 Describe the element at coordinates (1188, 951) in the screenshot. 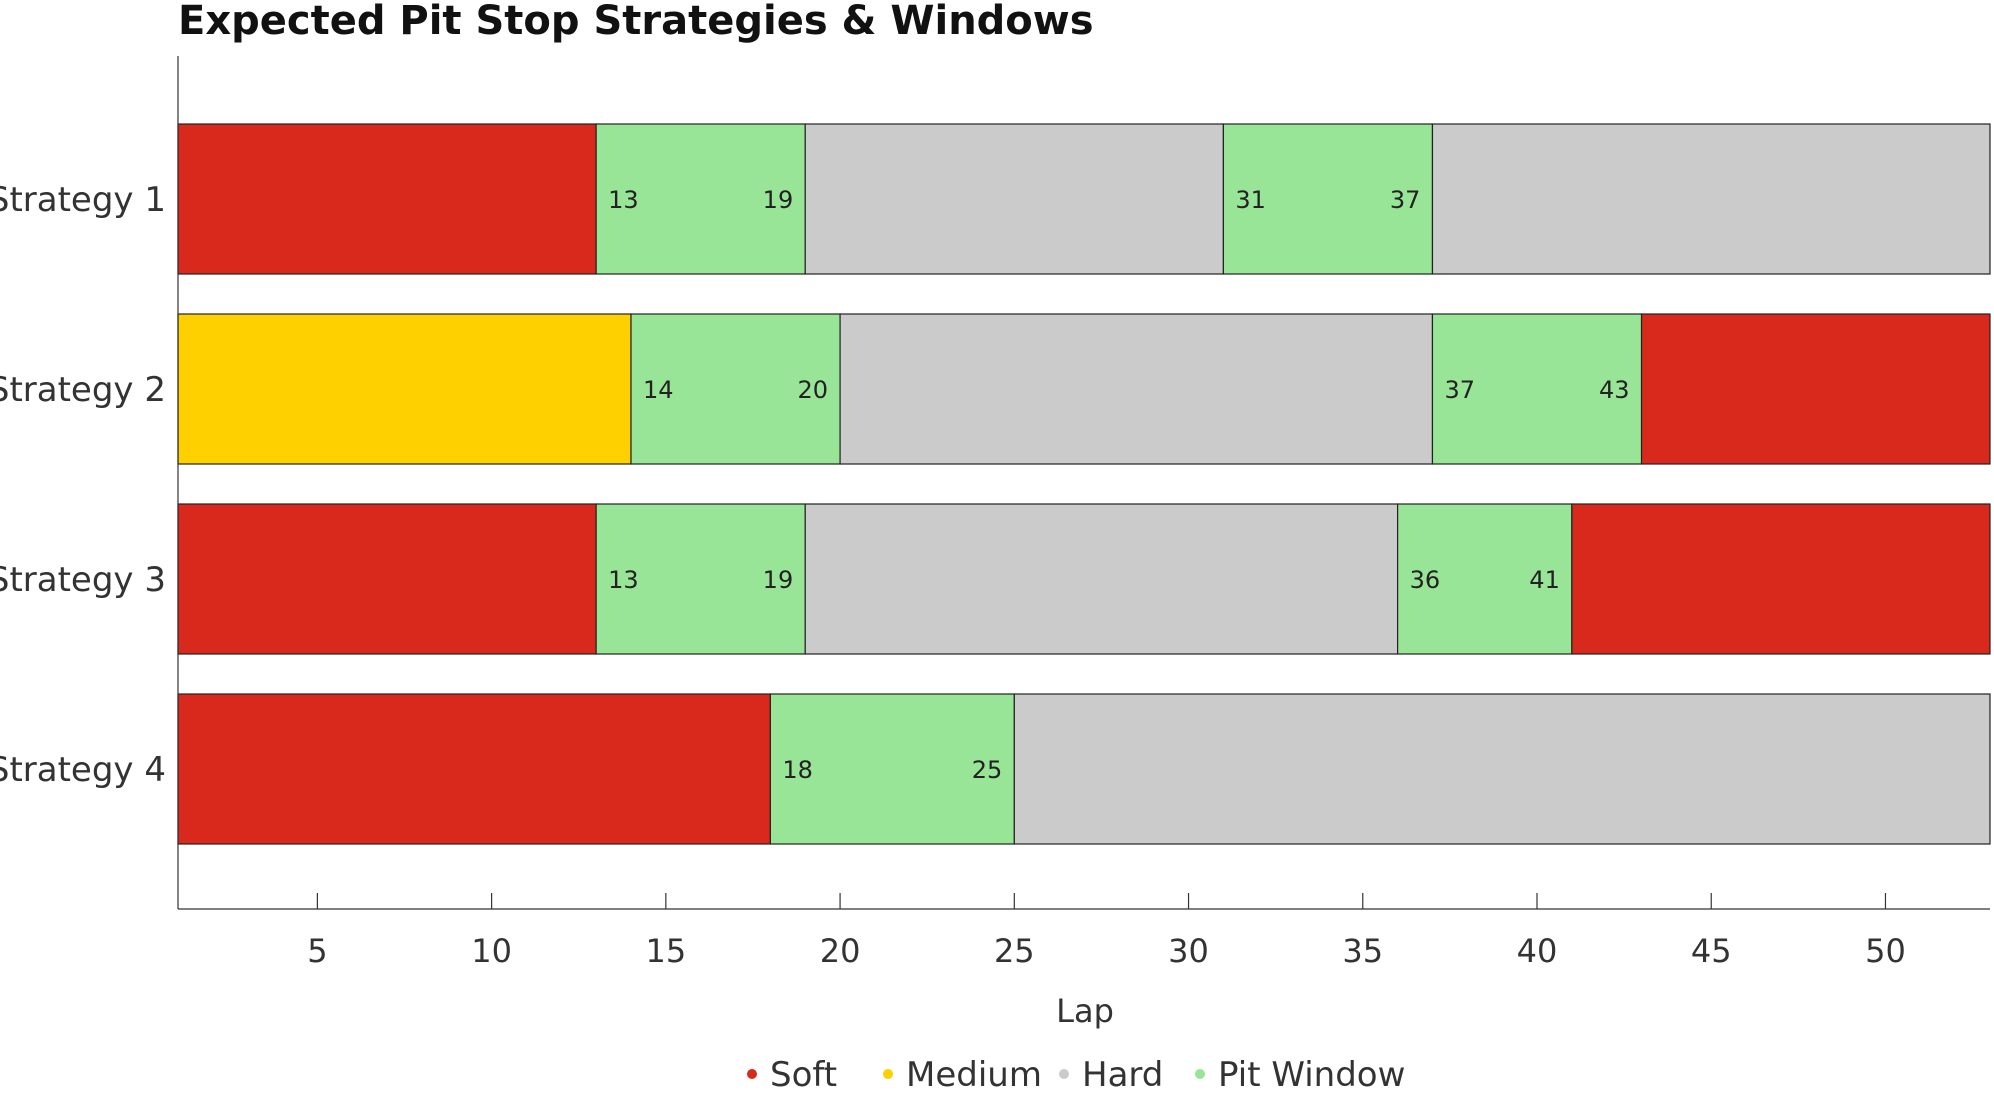

I see `x-tick-label: 30` at that location.